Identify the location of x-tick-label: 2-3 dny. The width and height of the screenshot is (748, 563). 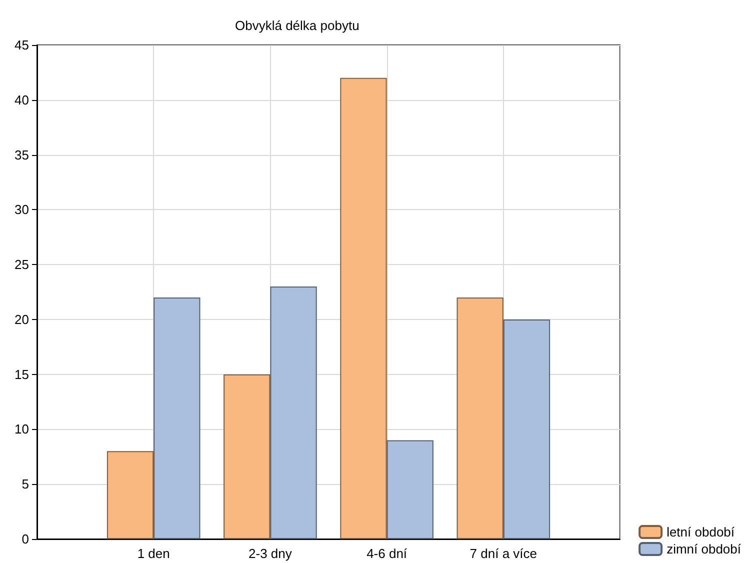
(270, 553).